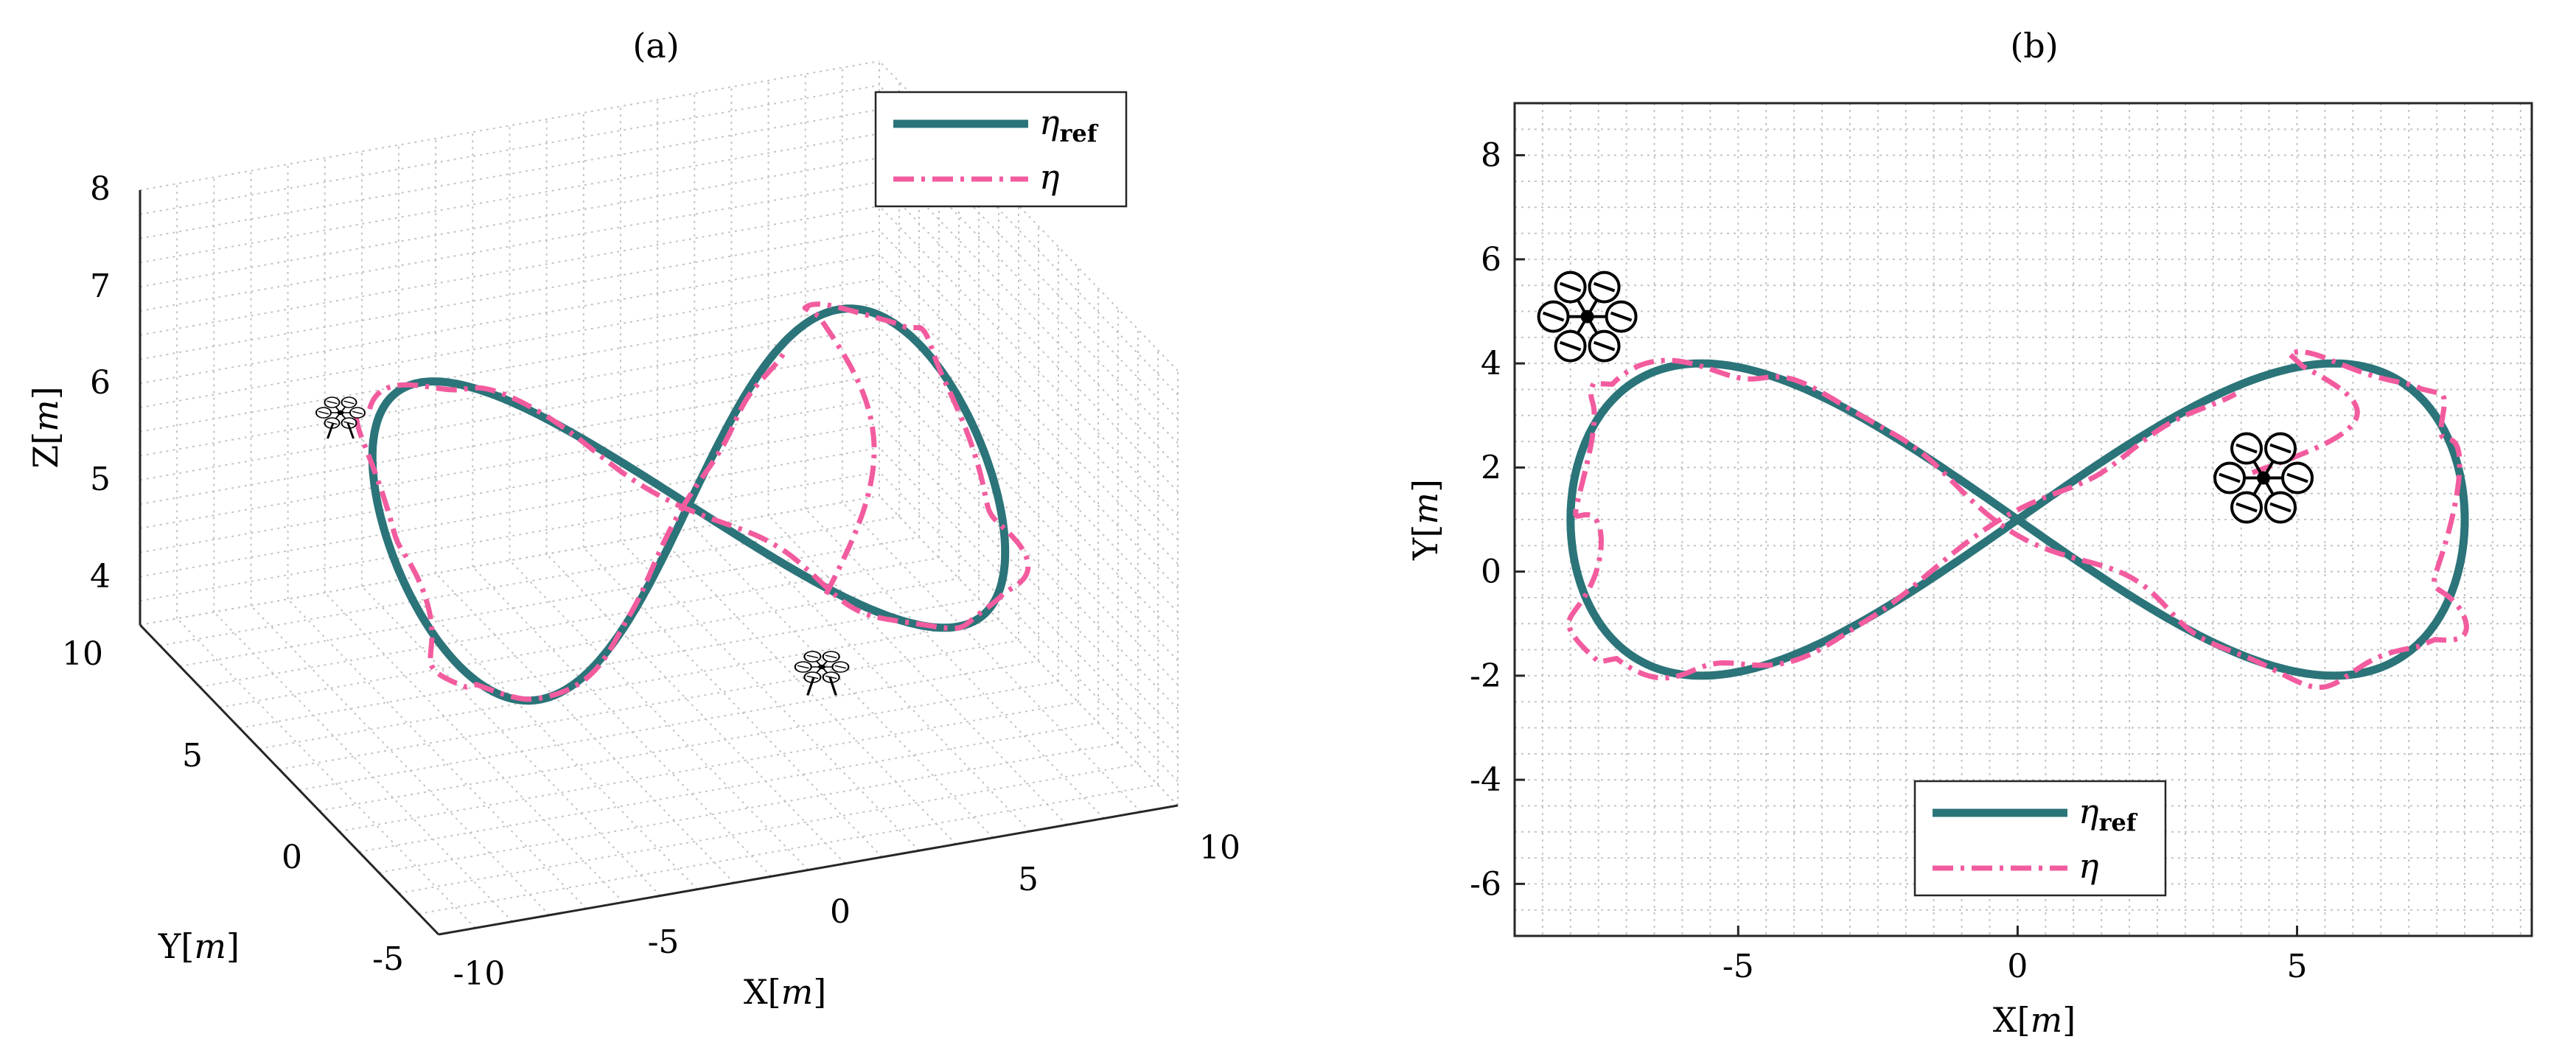  Describe the element at coordinates (82, 654) in the screenshot. I see `y-tick-label: 10` at that location.